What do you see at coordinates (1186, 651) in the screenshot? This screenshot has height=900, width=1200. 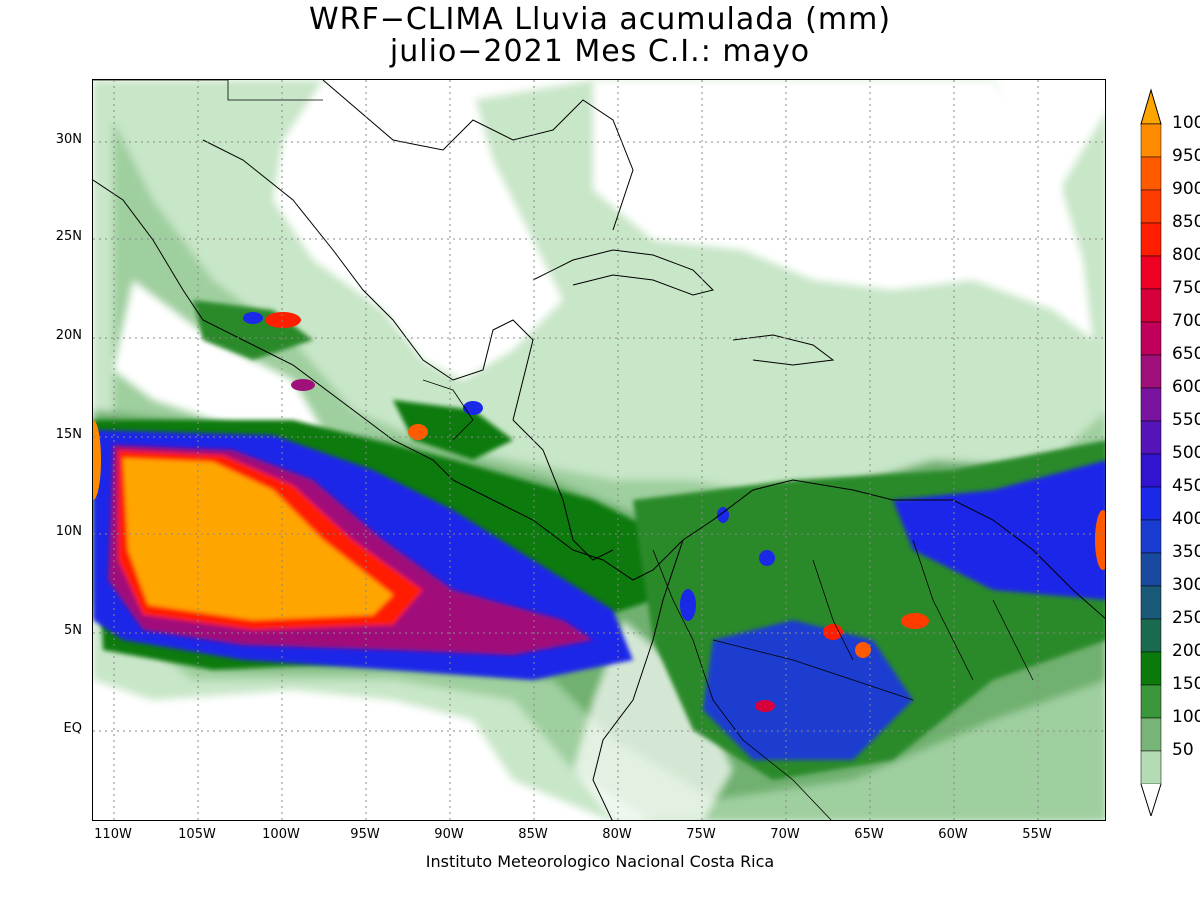 I see `colorbar-label: 200` at bounding box center [1186, 651].